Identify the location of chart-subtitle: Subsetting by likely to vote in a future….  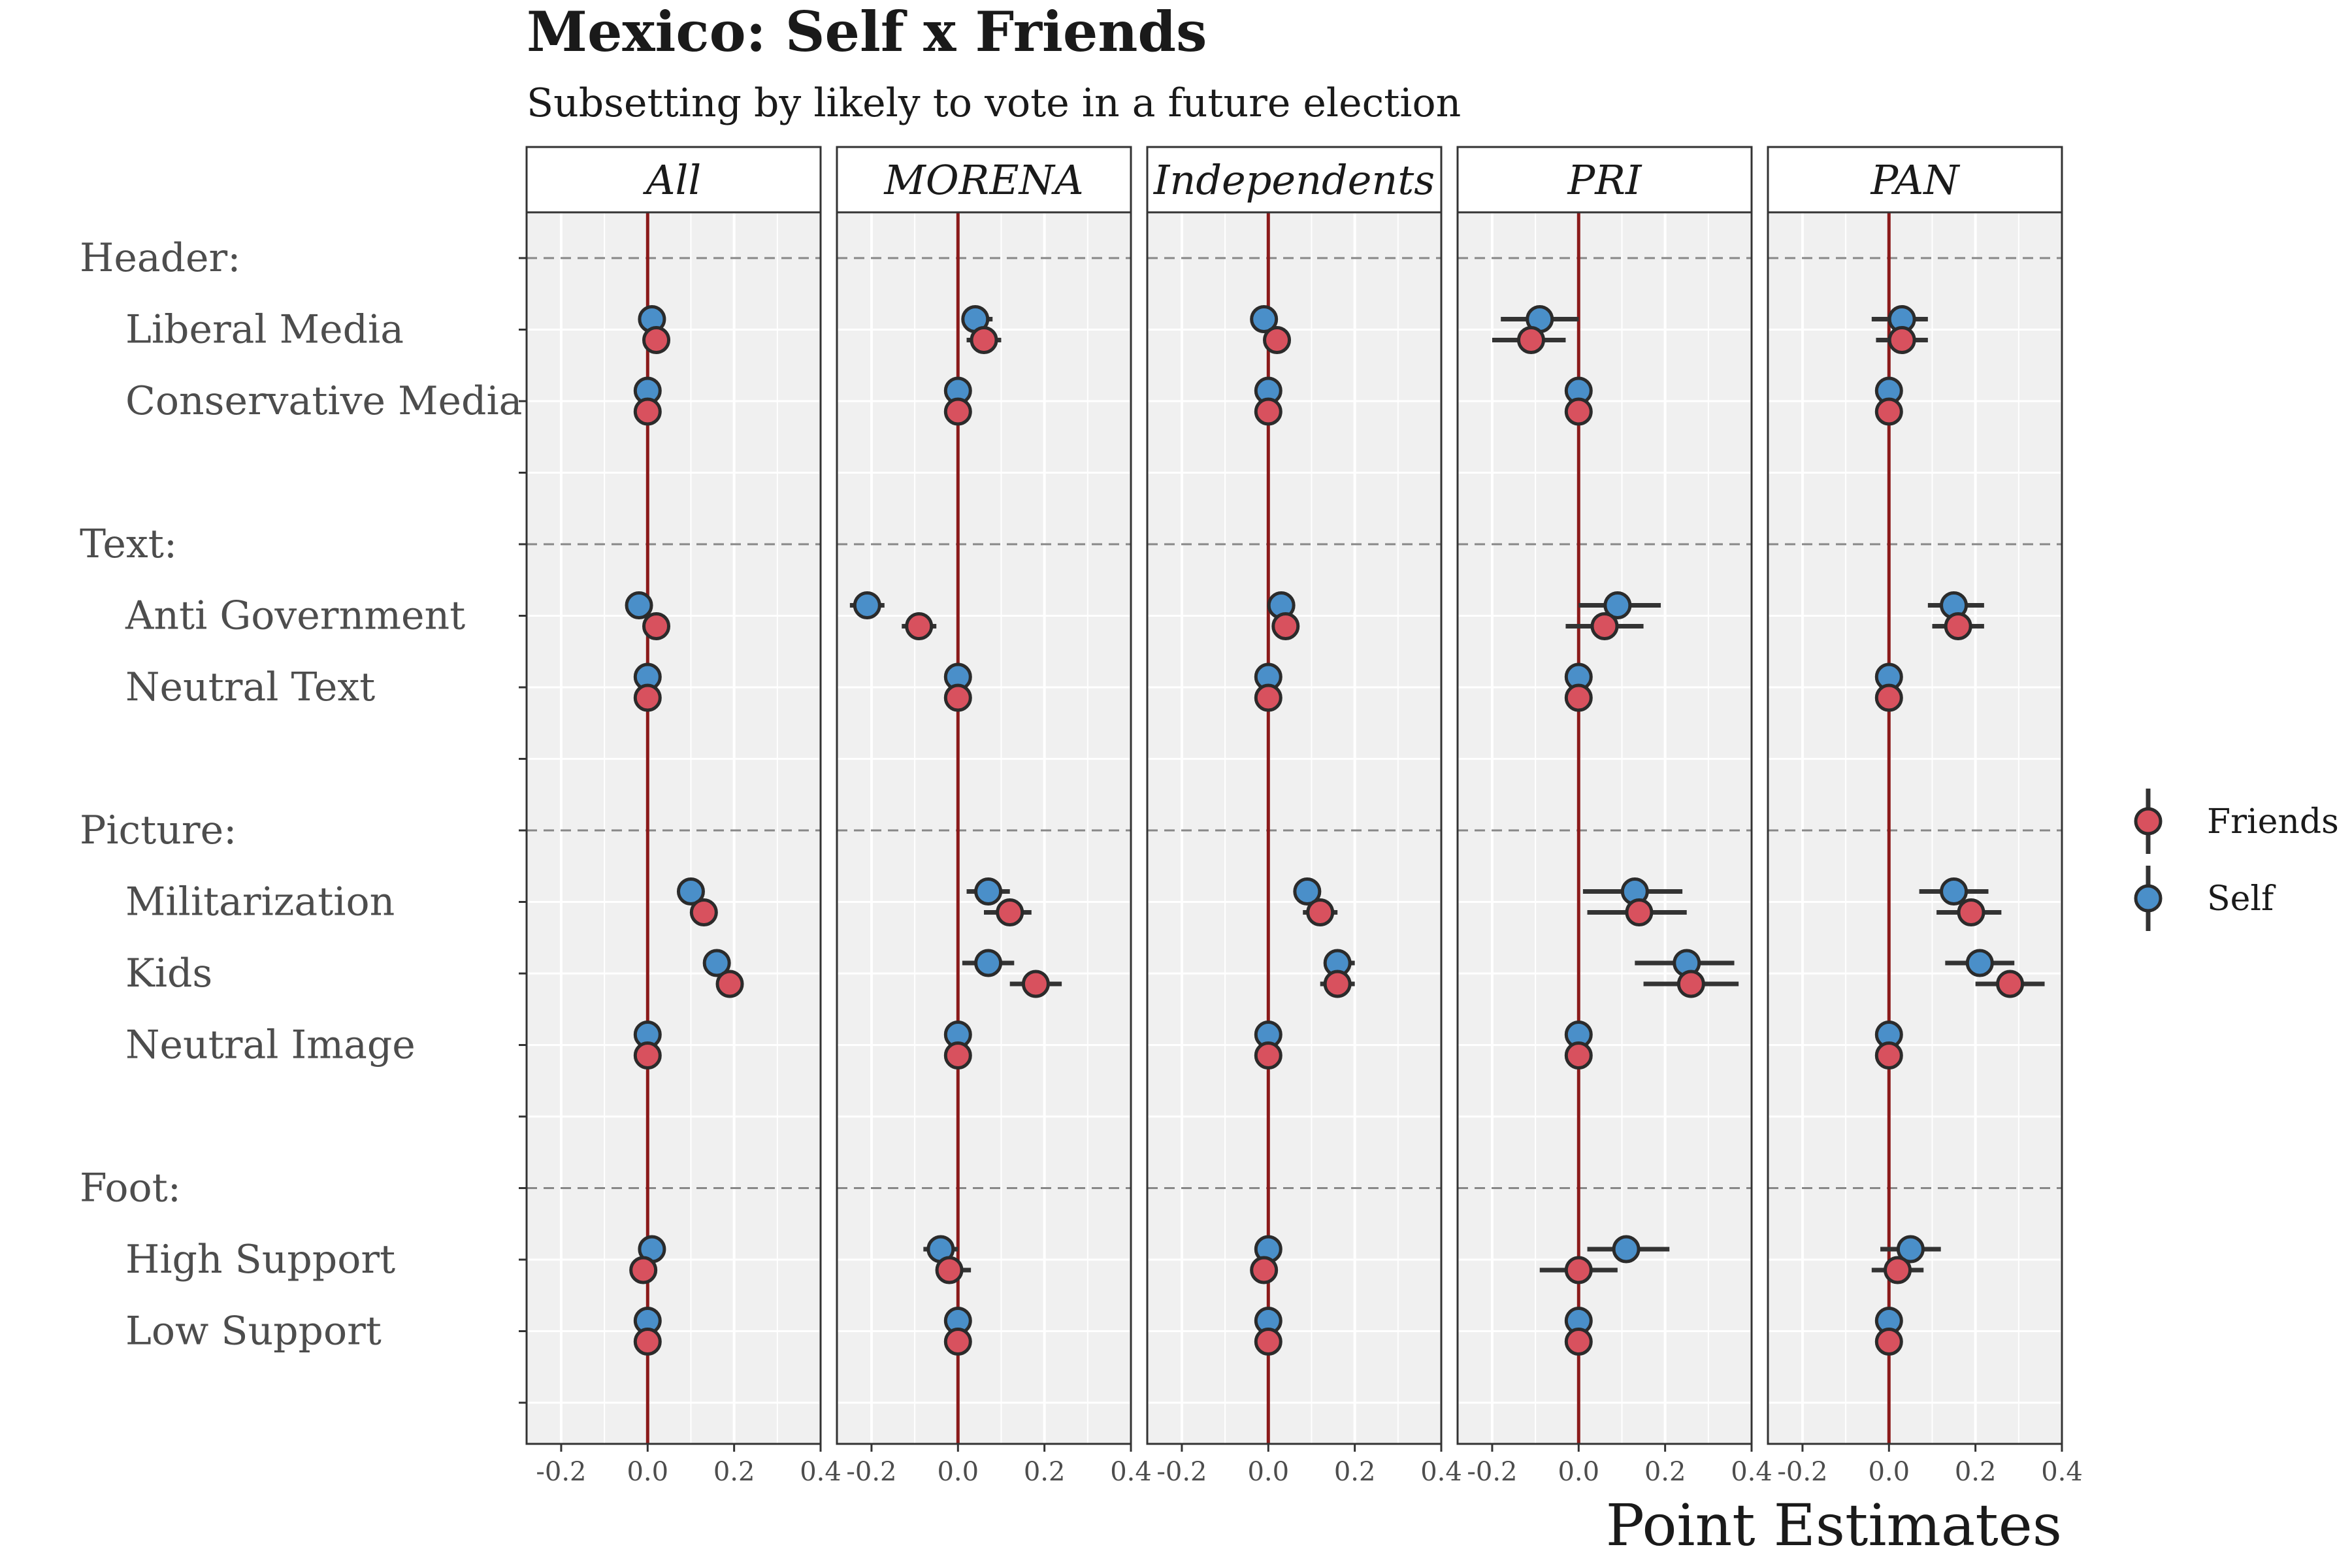
(994, 103).